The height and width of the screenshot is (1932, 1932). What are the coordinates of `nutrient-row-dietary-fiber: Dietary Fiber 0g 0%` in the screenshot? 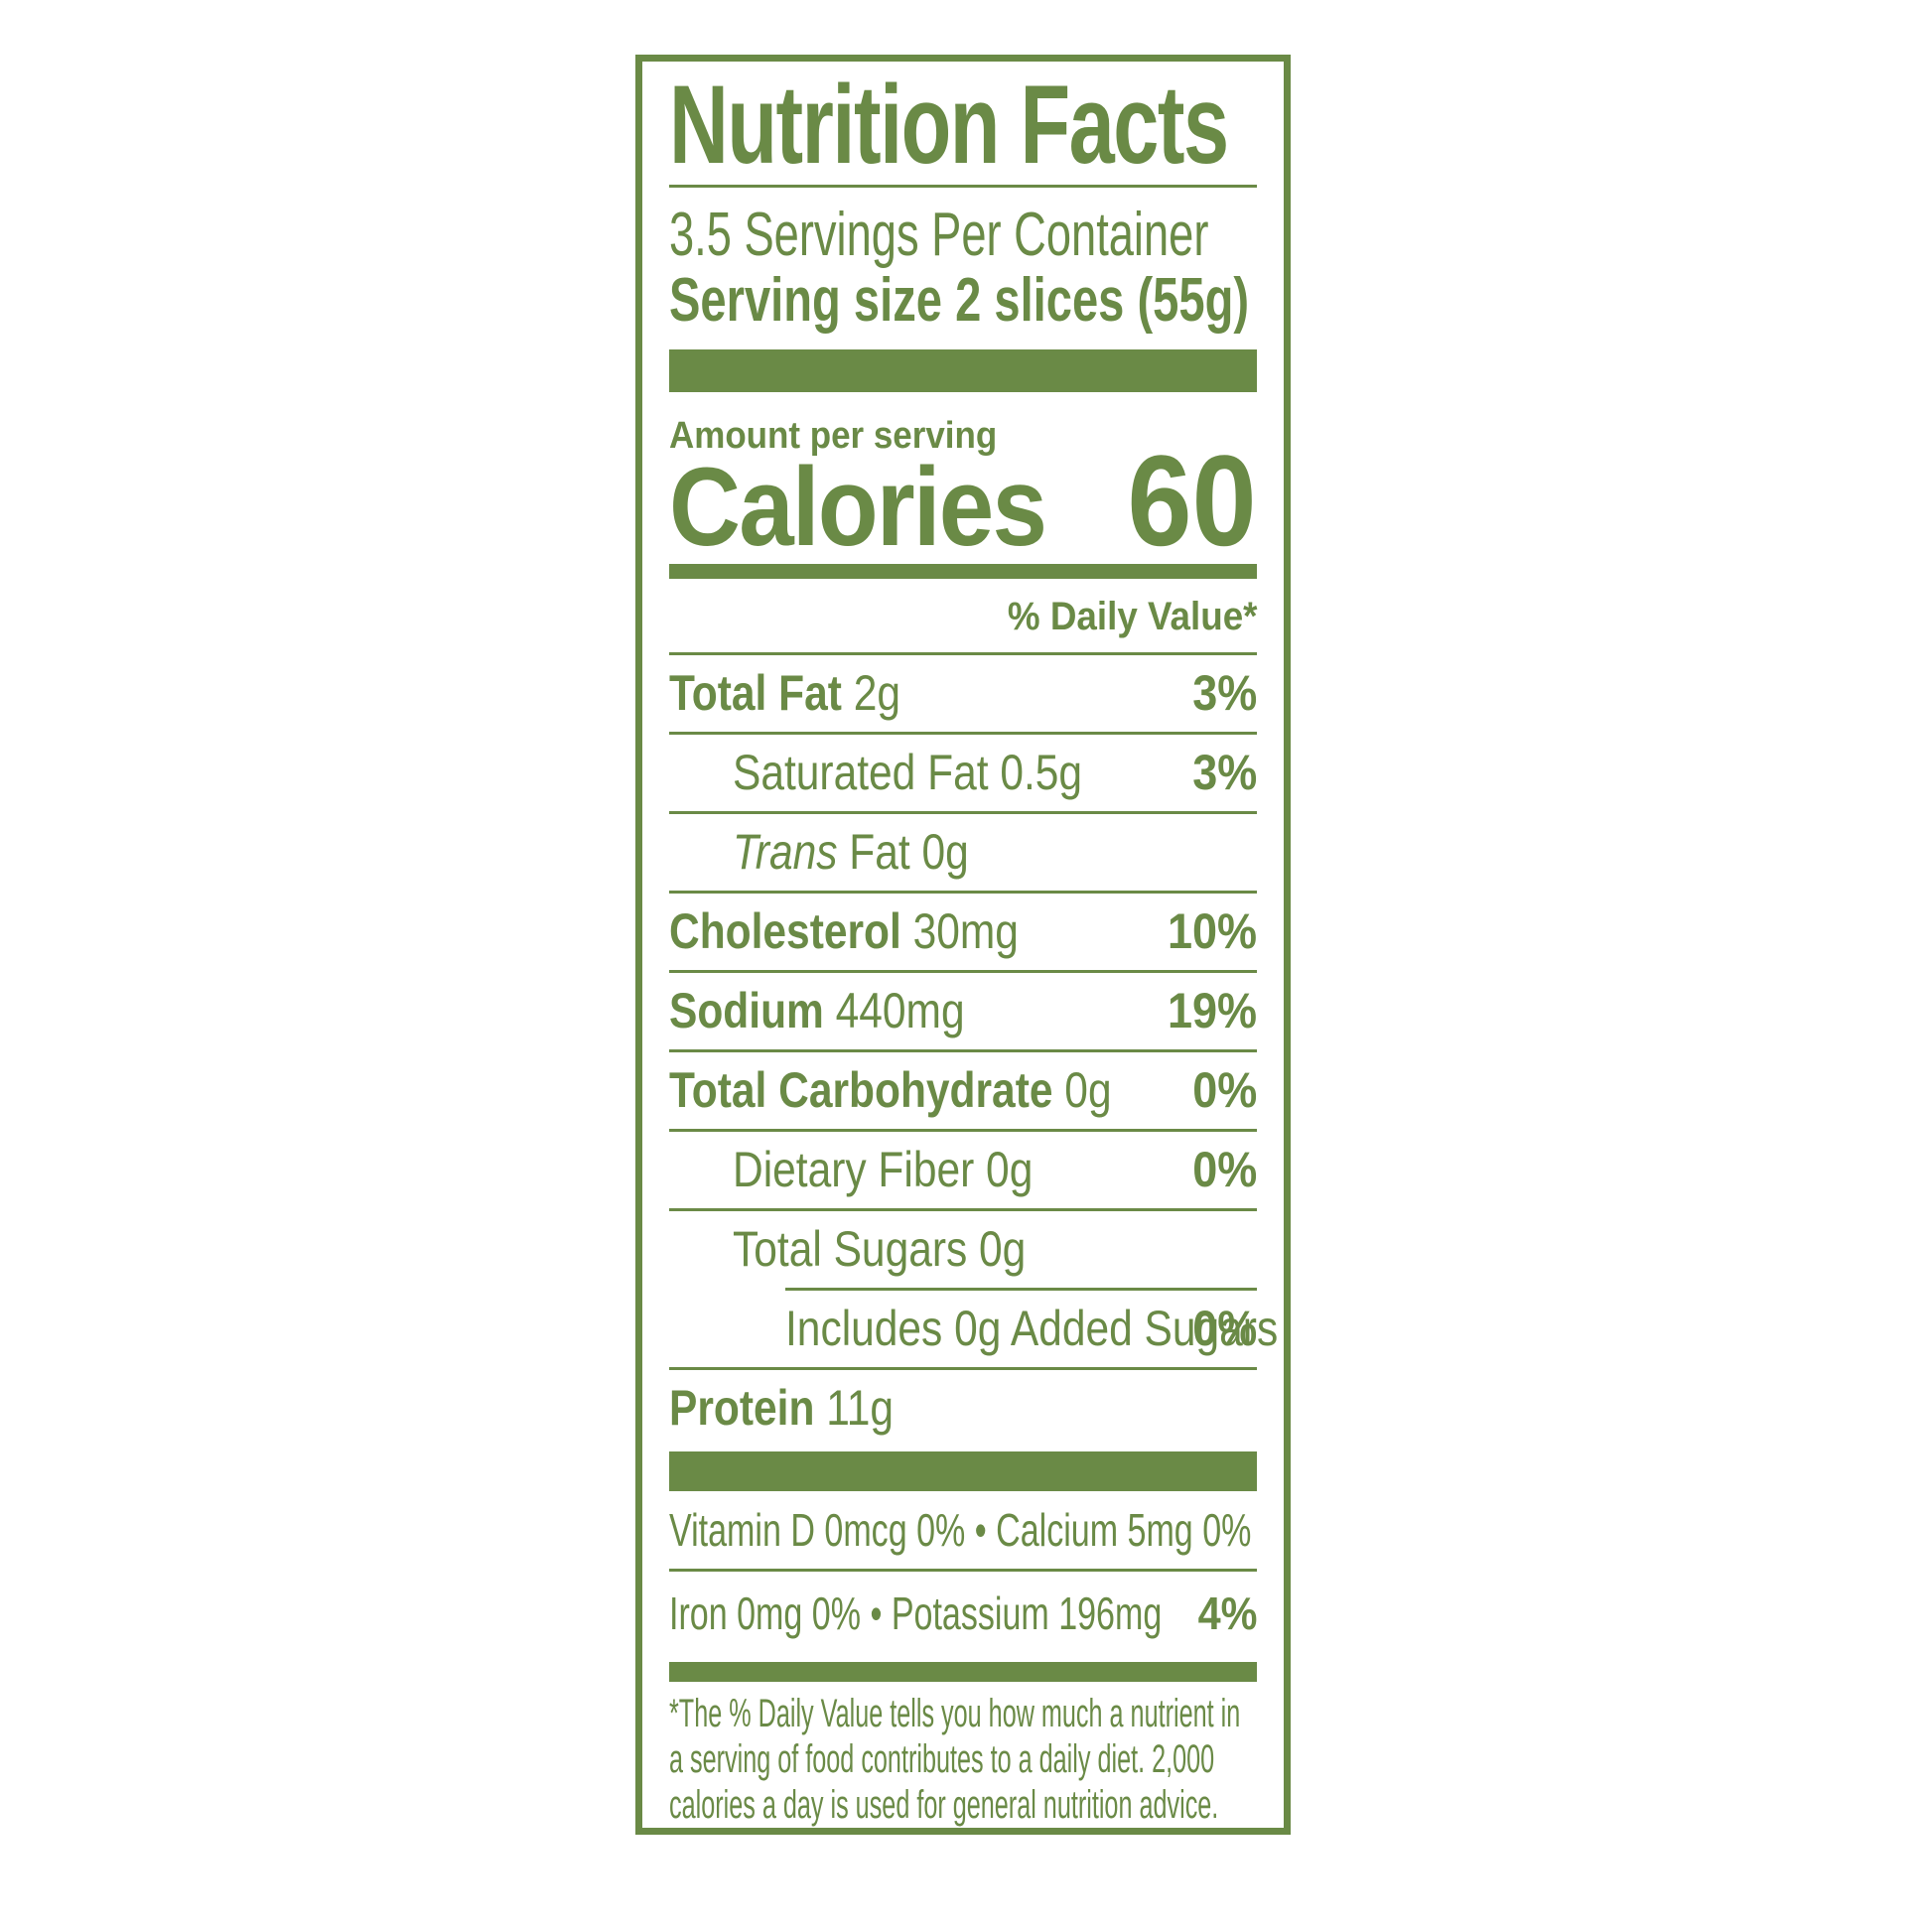 It's located at (963, 1172).